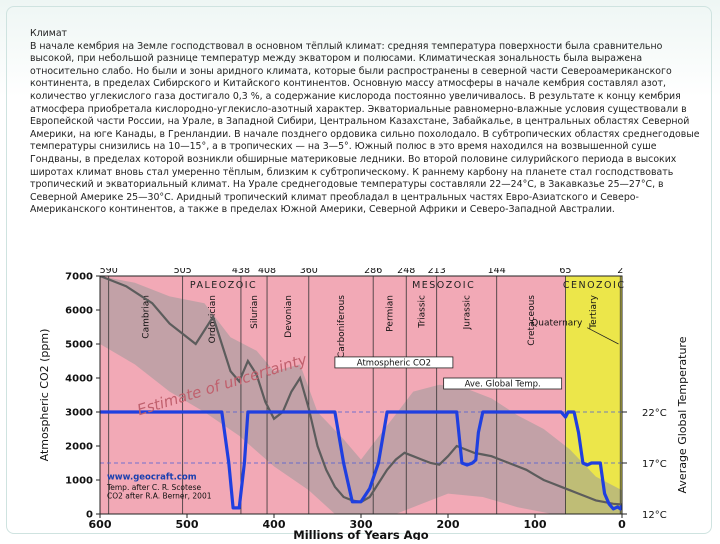 This screenshot has height=544, width=720. Describe the element at coordinates (594, 285) in the screenshot. I see `era-label: CENOZOIC` at that location.